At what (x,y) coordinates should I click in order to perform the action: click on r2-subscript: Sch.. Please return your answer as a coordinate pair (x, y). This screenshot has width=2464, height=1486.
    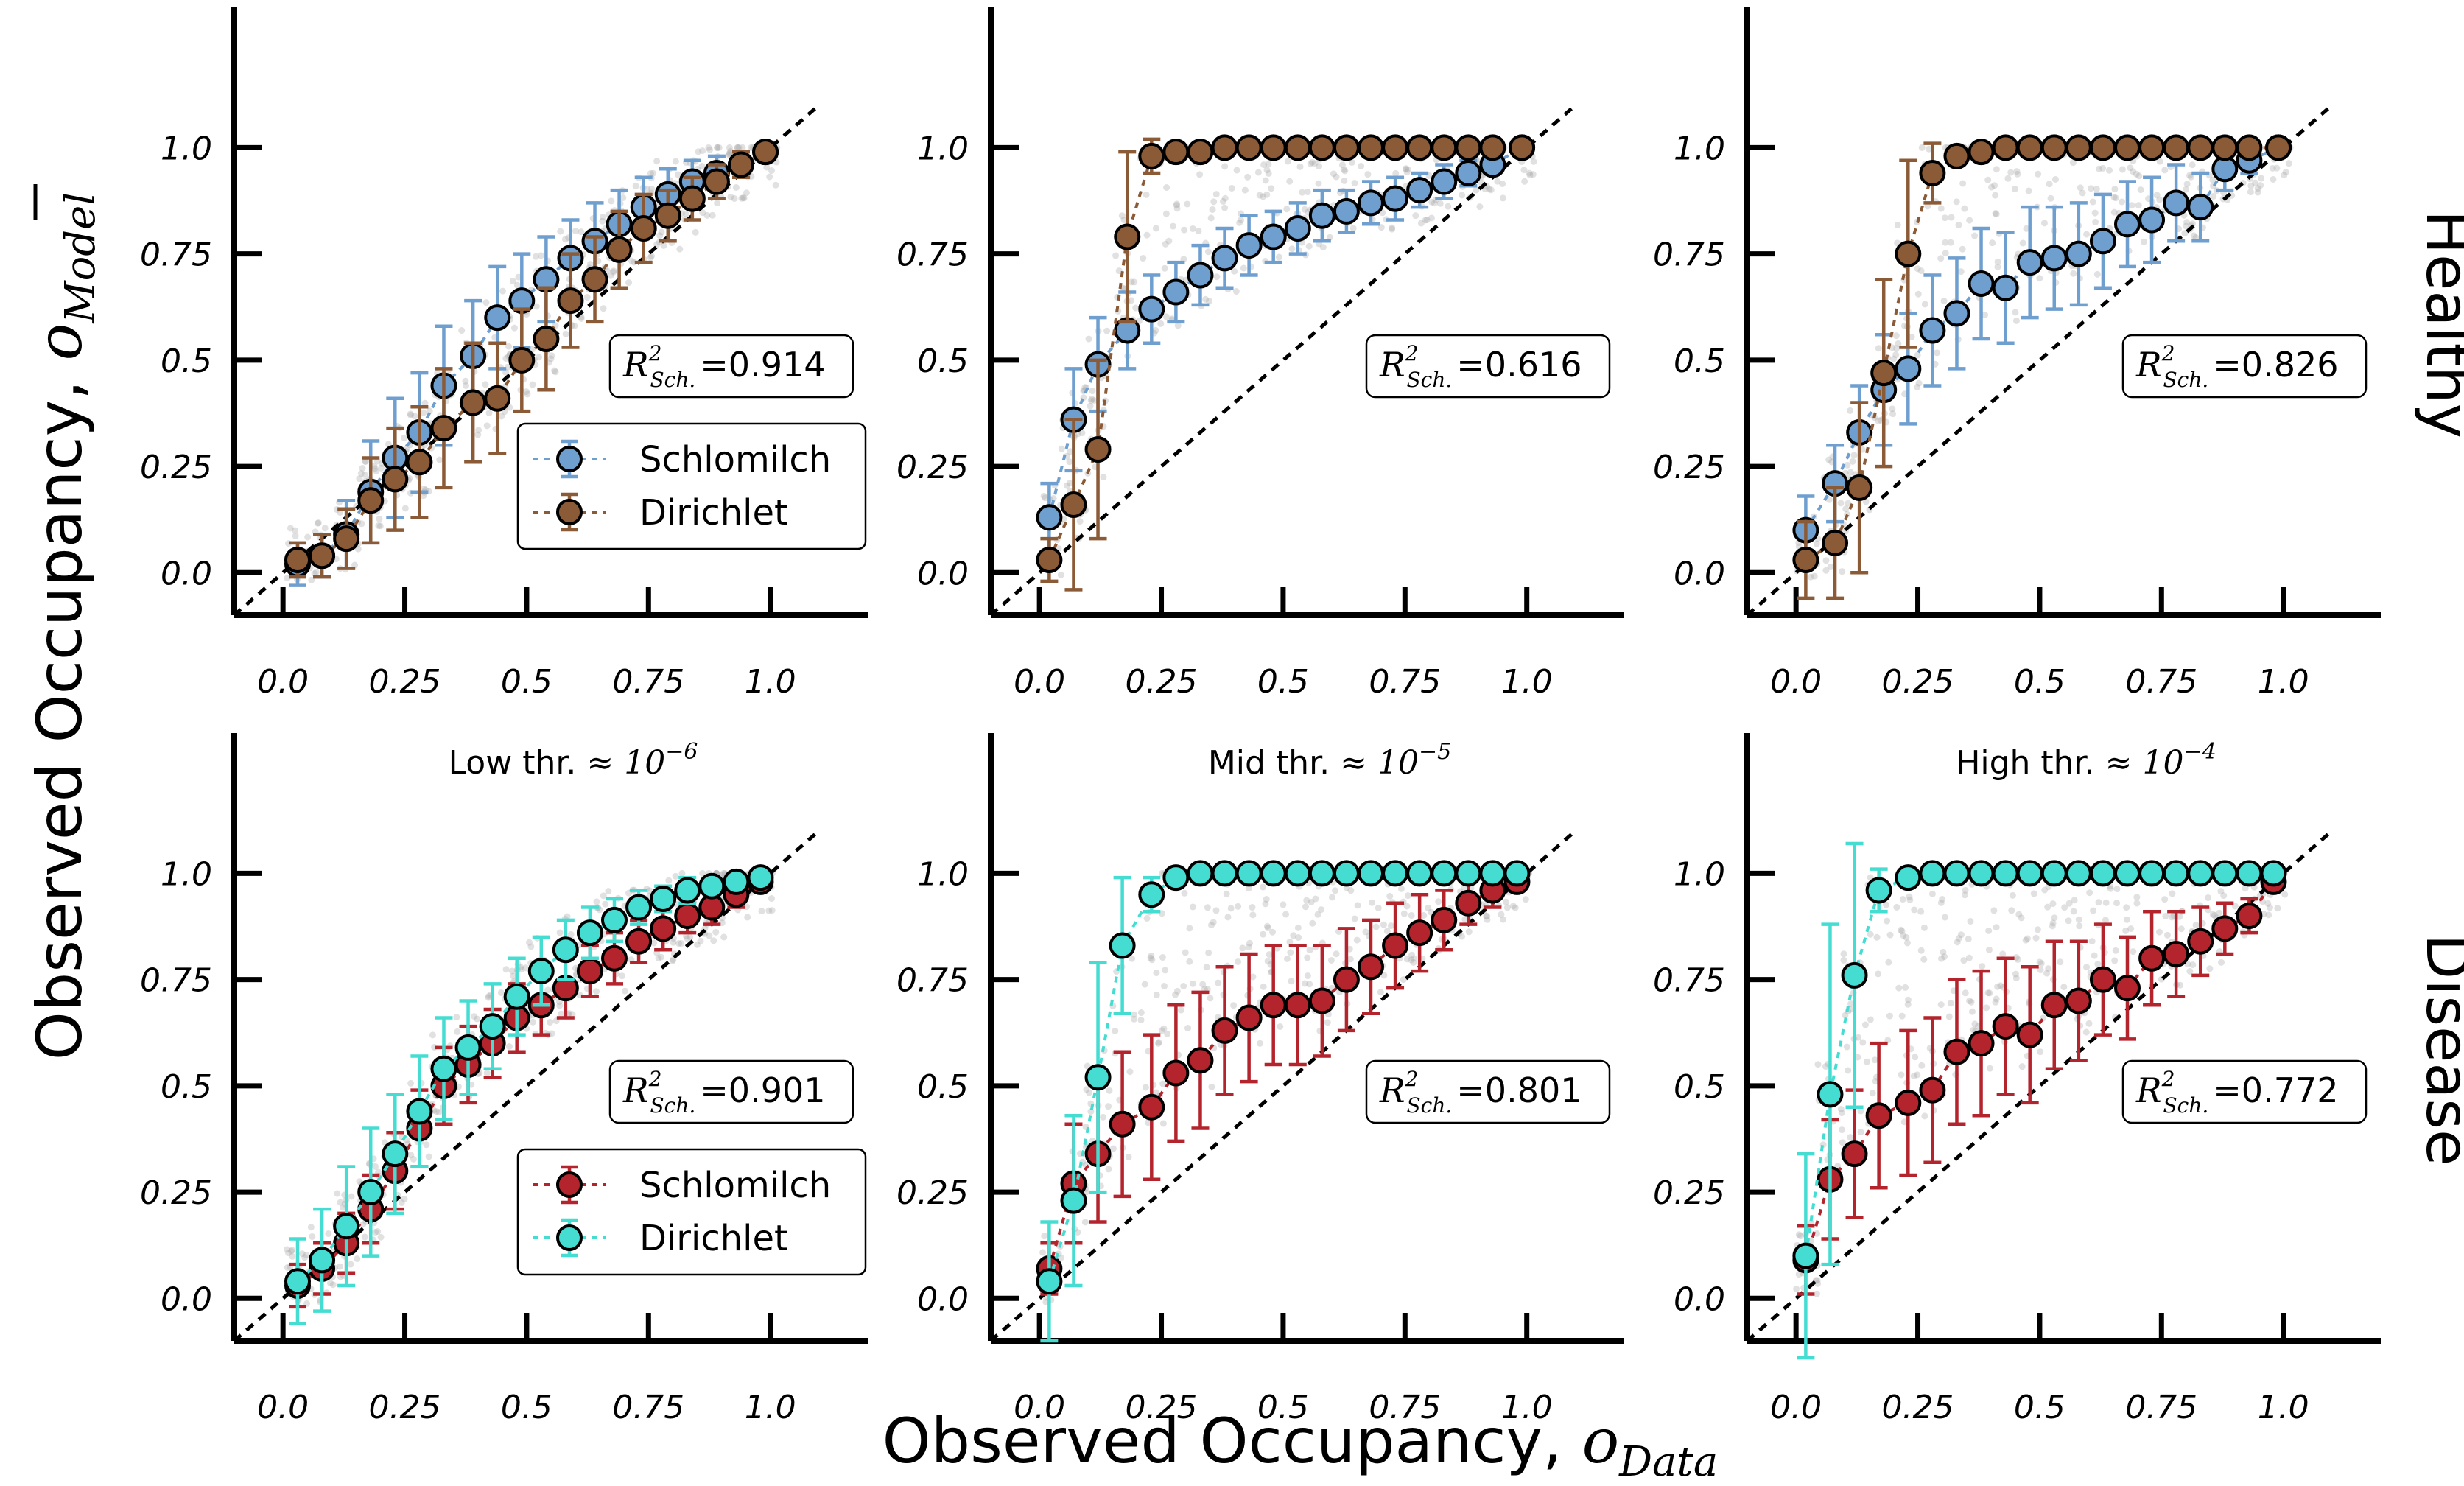
    Looking at the image, I should click on (2185, 1105).